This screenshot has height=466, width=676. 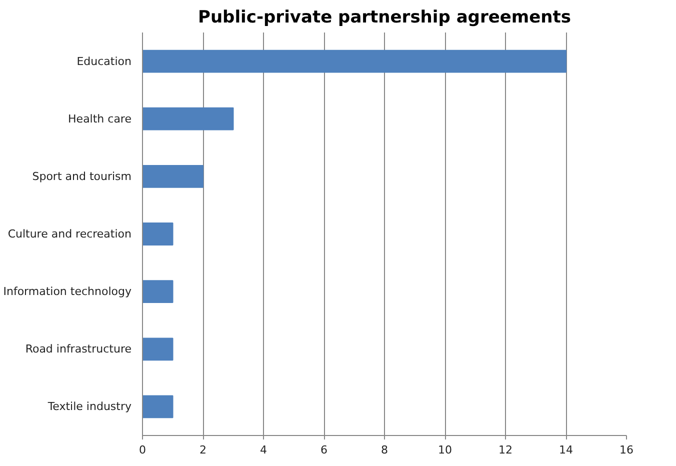 I want to click on x-tick-label: 2, so click(x=203, y=450).